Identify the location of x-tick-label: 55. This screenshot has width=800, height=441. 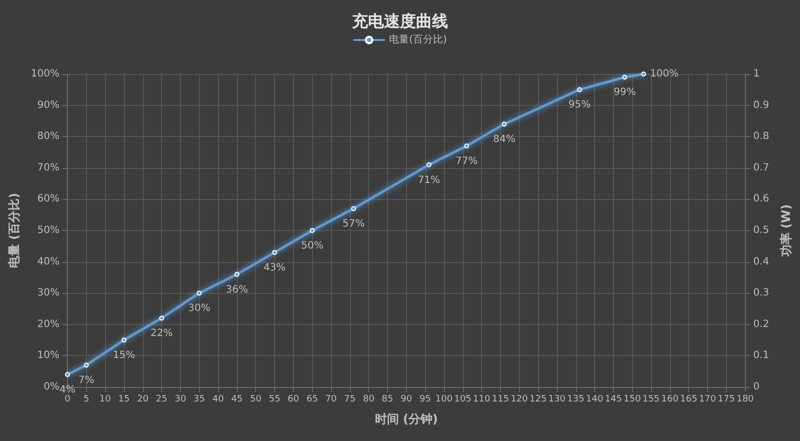
(274, 399).